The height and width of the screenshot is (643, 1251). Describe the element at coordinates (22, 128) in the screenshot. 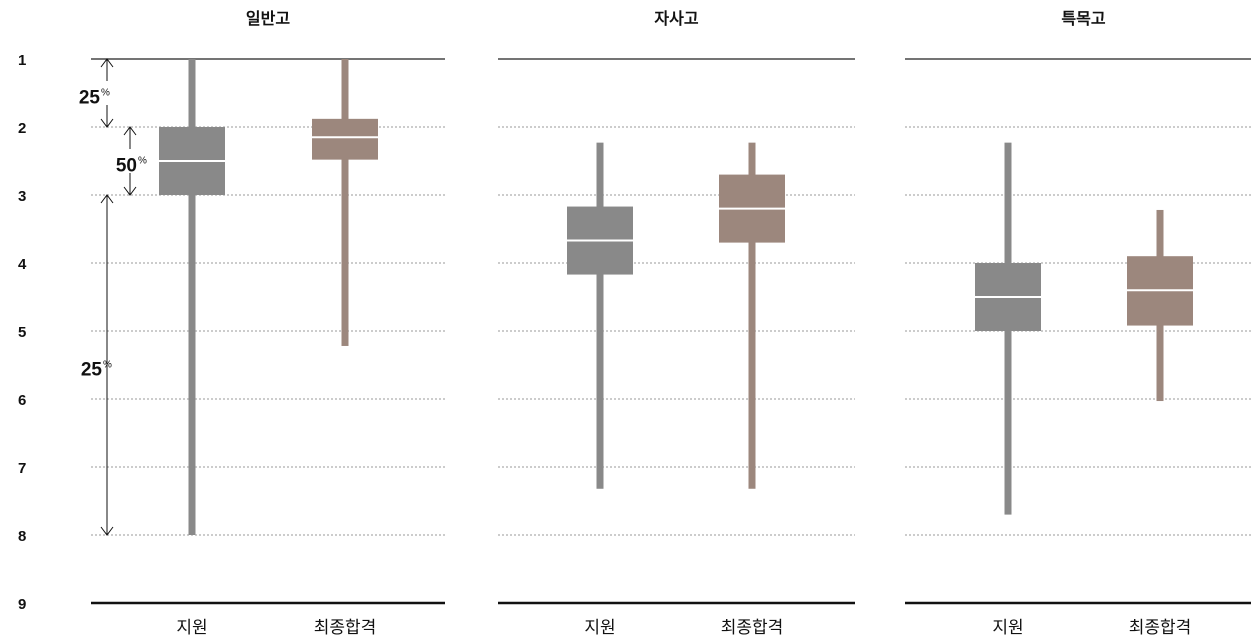

I see `y-tick-label: 2` at that location.